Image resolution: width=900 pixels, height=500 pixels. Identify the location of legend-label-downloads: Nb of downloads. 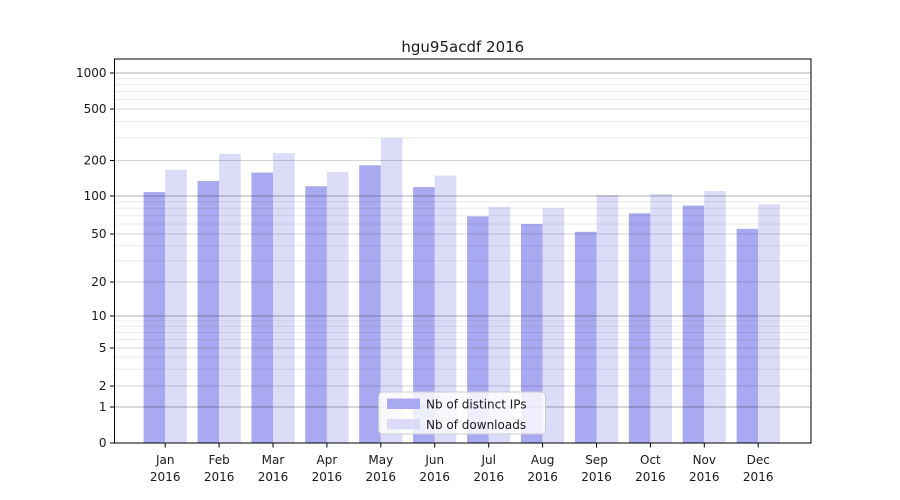
(476, 425).